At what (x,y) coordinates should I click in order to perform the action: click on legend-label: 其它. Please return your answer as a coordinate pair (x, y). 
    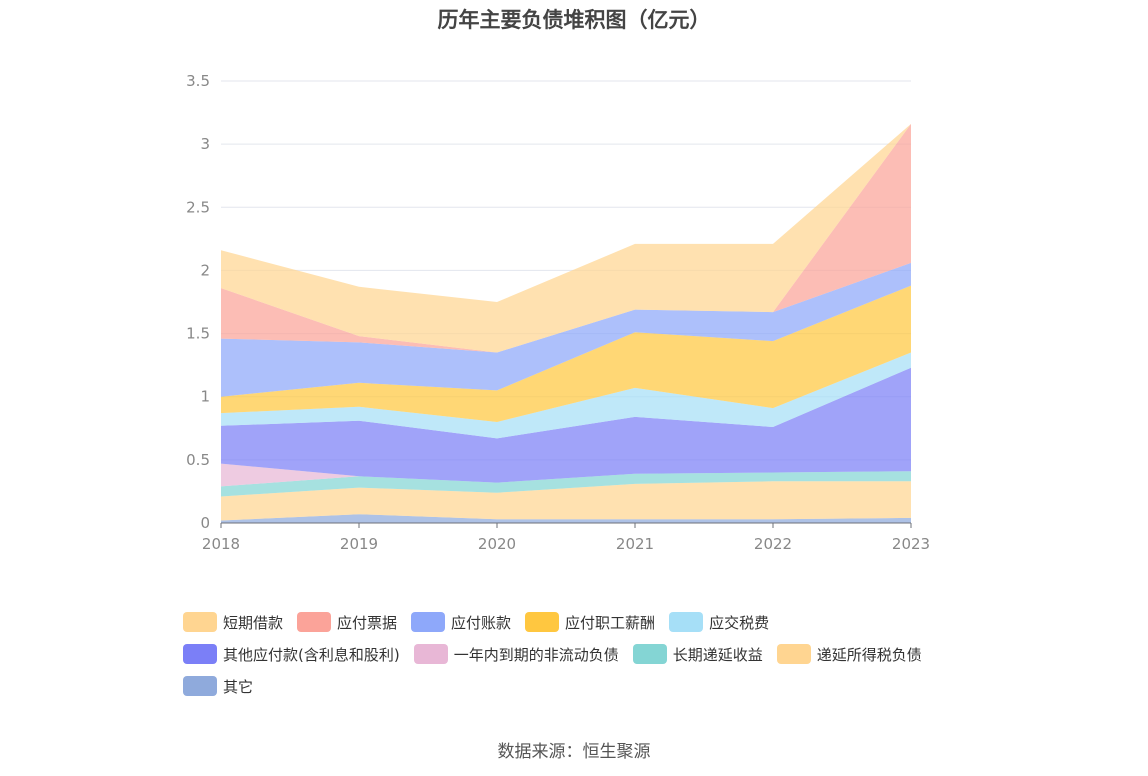
    Looking at the image, I should click on (238, 686).